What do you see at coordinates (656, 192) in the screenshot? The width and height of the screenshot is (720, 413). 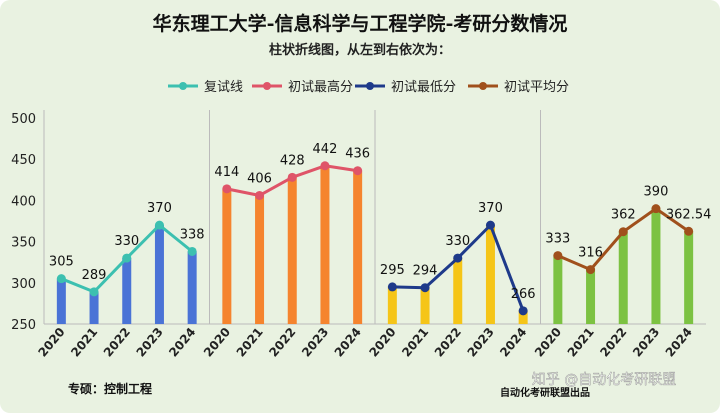 I see `data-label: 390` at bounding box center [656, 192].